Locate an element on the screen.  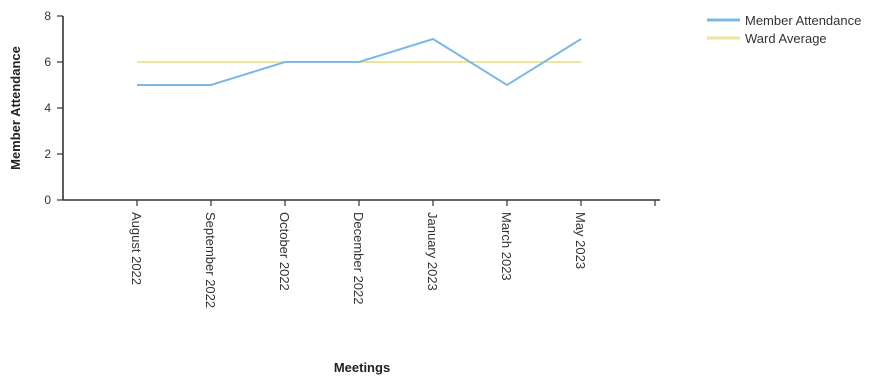
legend-label: Member Attendance is located at coordinates (803, 20).